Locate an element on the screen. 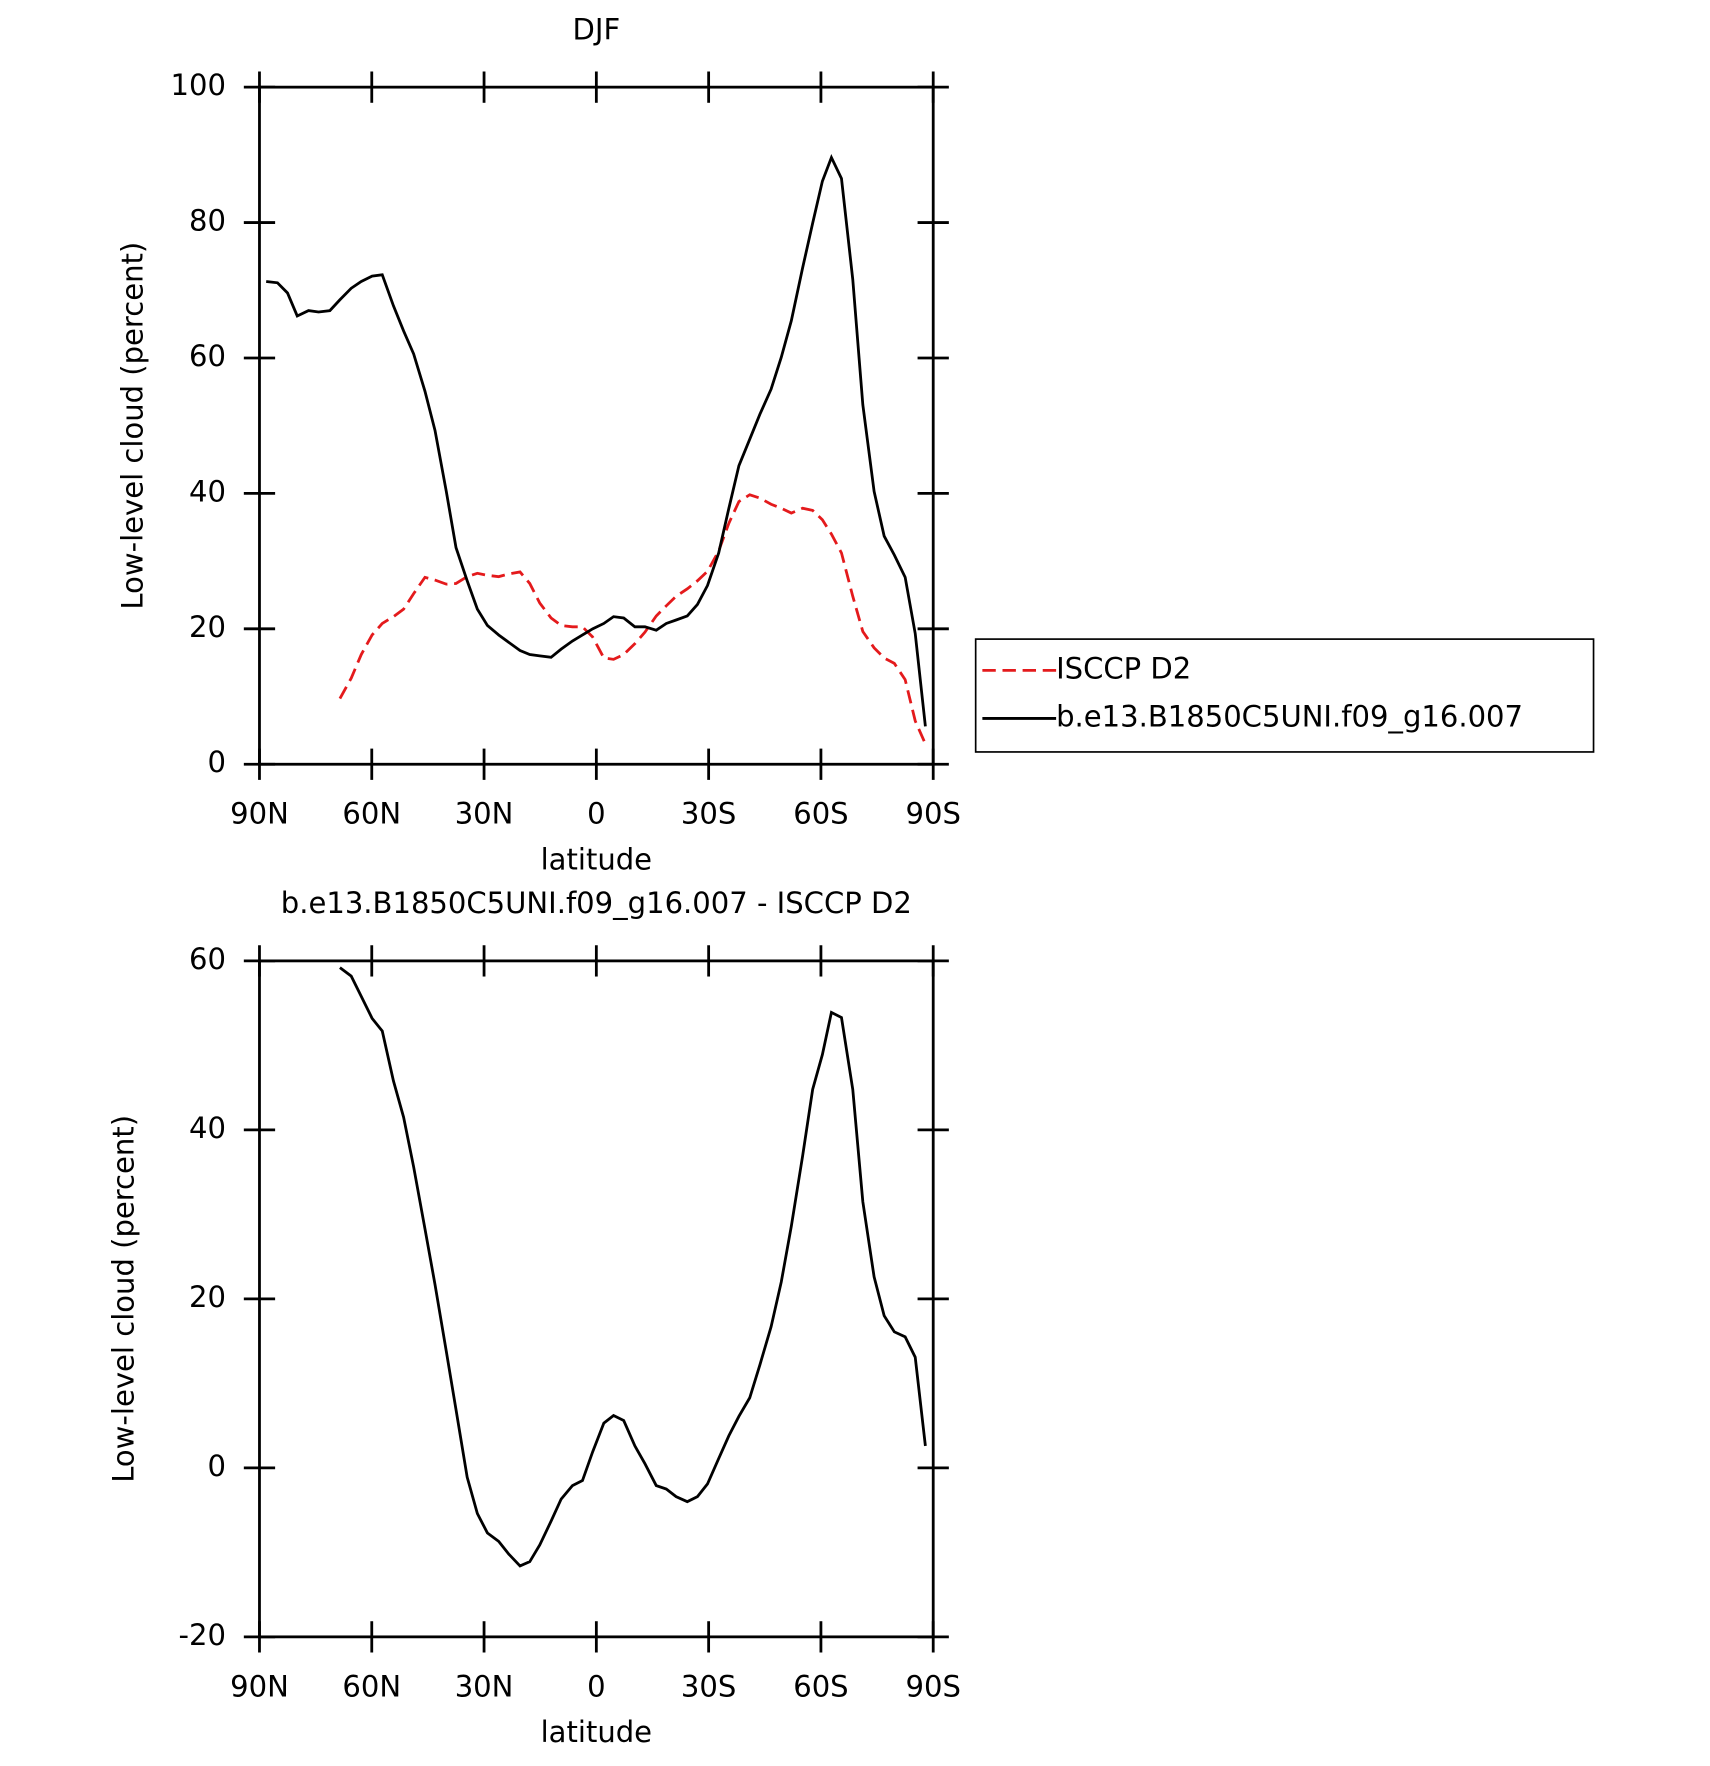  y-tick-label: 100 is located at coordinates (198, 85).